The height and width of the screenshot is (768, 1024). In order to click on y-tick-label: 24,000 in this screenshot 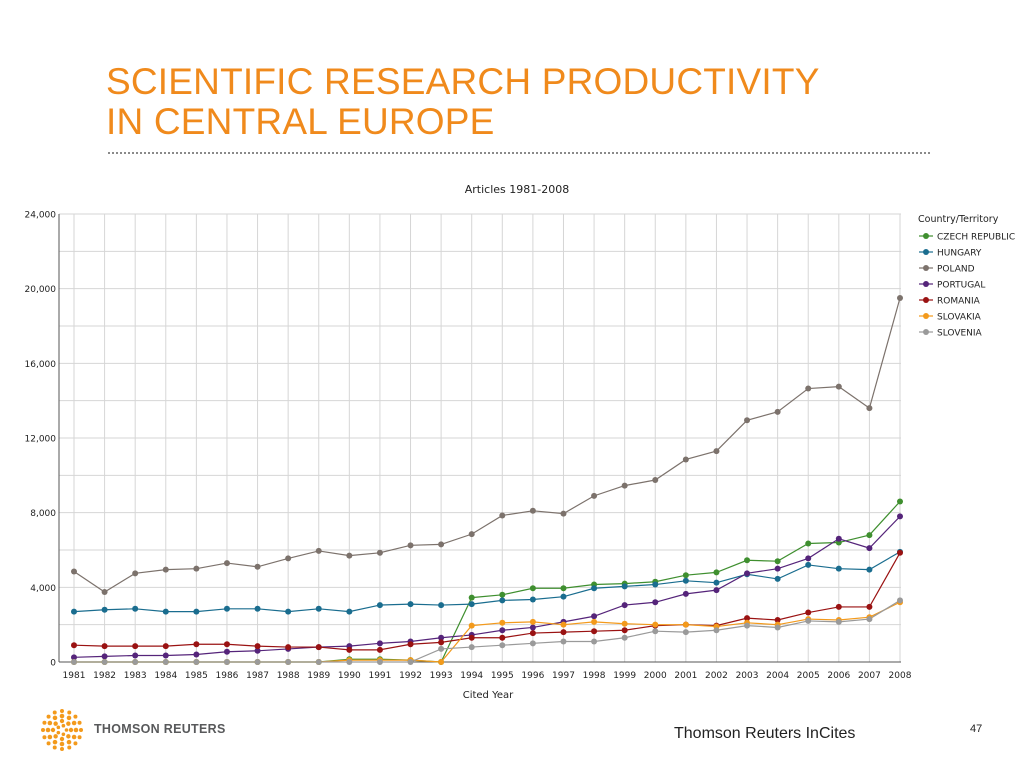, I will do `click(41, 216)`.